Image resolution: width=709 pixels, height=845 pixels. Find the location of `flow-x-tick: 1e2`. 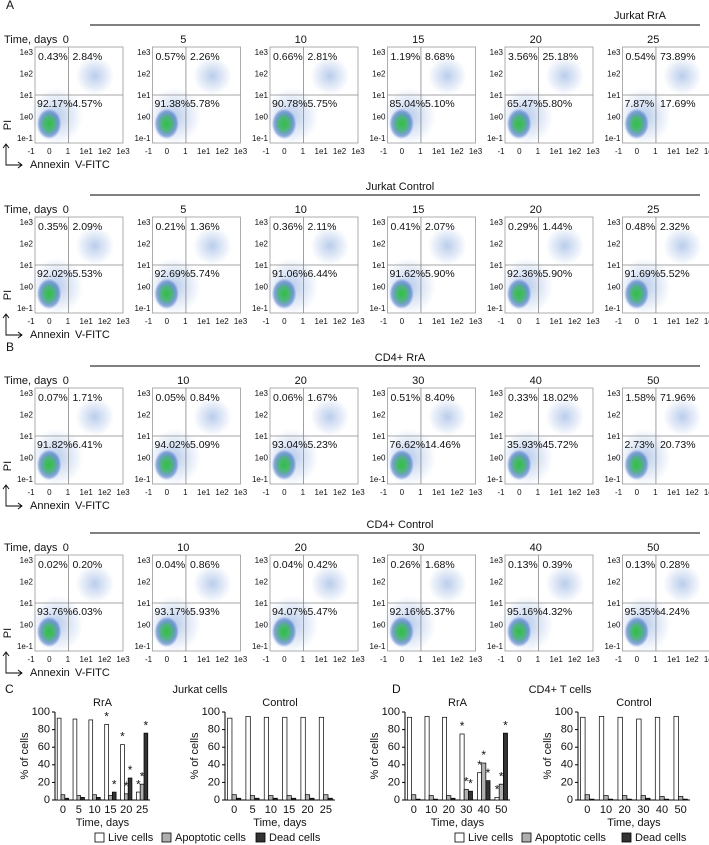

flow-x-tick: 1e2 is located at coordinates (105, 659).